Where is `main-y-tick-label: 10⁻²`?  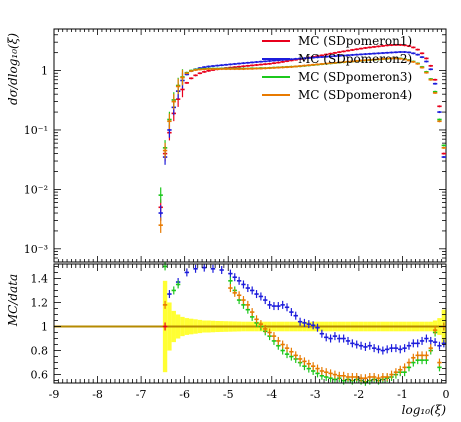 main-y-tick-label: 10⁻² is located at coordinates (36, 189).